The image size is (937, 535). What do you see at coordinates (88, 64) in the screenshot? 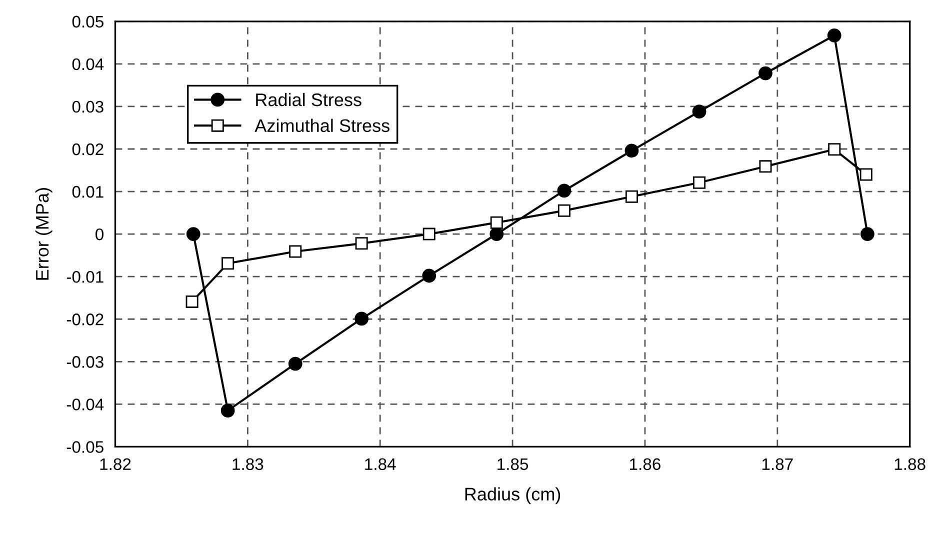
I see `y-tick-label: 0.04` at bounding box center [88, 64].